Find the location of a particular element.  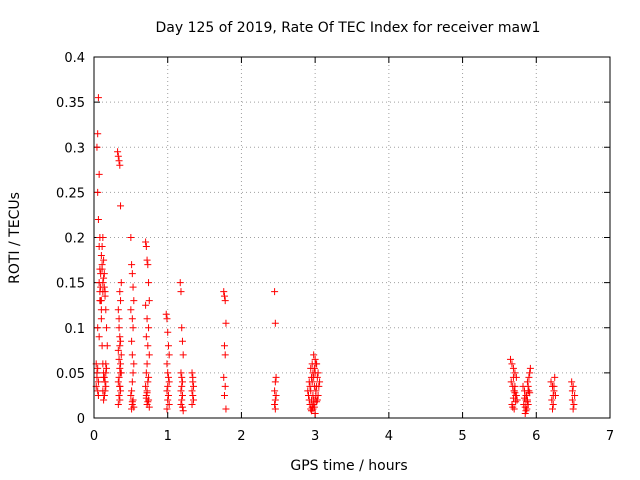

y-tick-label: 0.4 is located at coordinates (74, 58).